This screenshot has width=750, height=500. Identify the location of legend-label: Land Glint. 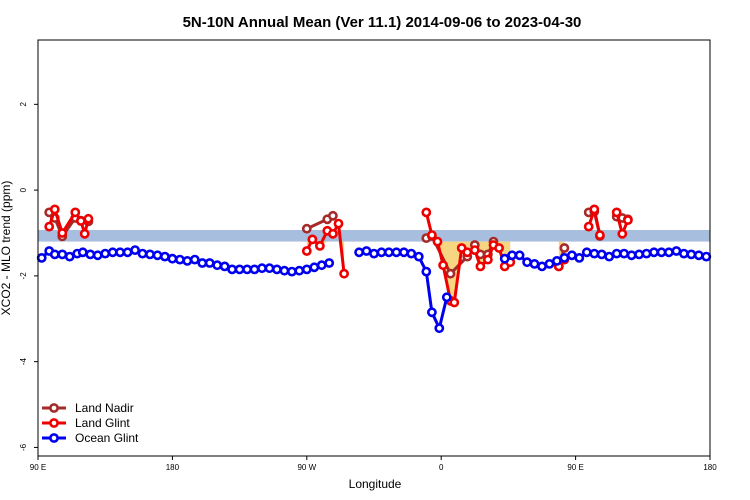
(102, 423).